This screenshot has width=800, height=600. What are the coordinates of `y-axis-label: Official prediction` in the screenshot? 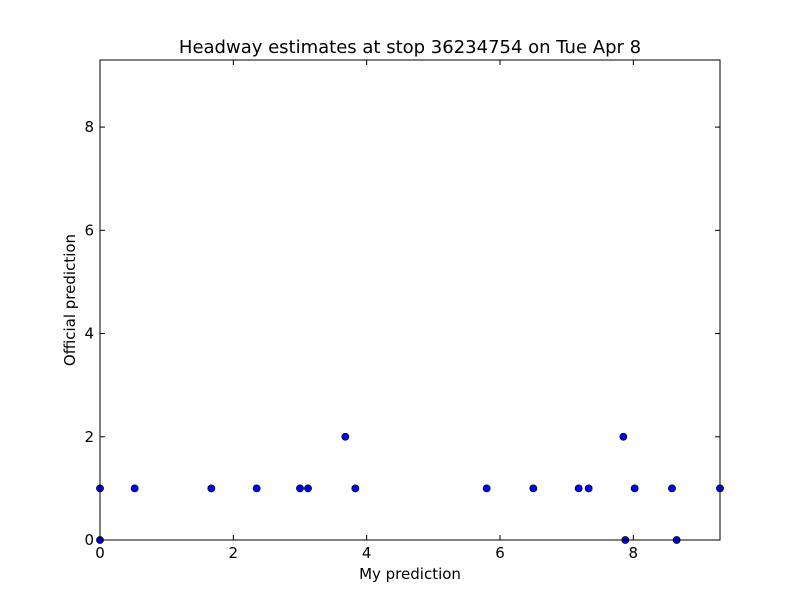 It's located at (70, 300).